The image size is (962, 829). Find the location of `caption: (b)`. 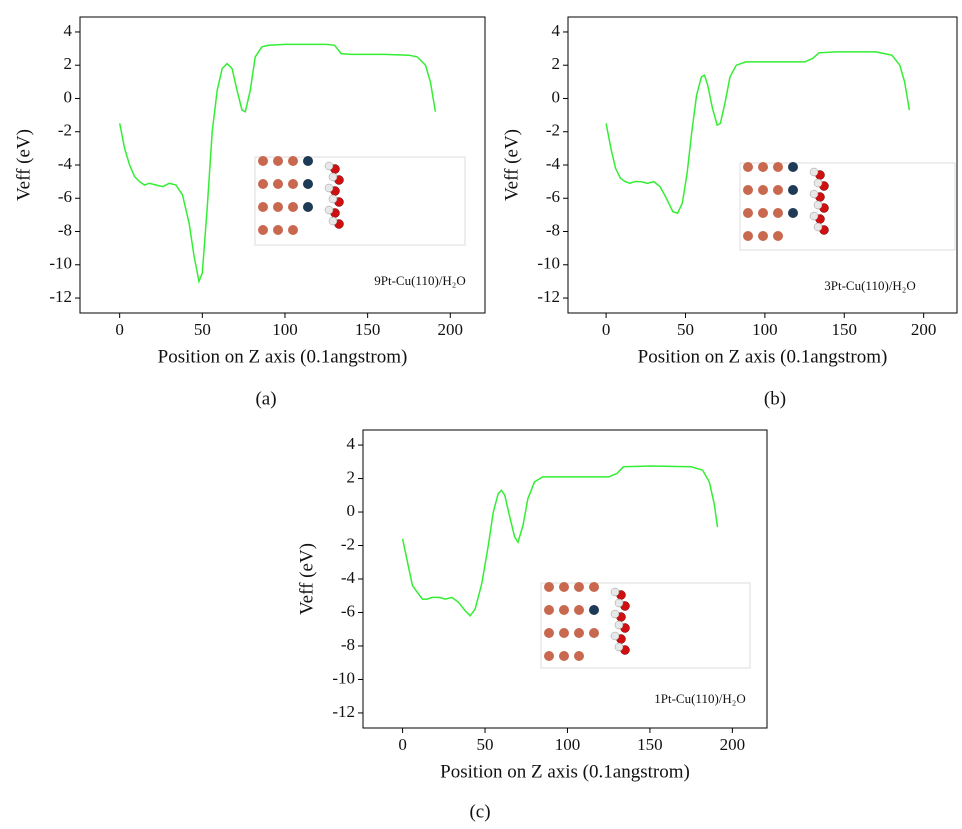

caption: (b) is located at coordinates (775, 398).